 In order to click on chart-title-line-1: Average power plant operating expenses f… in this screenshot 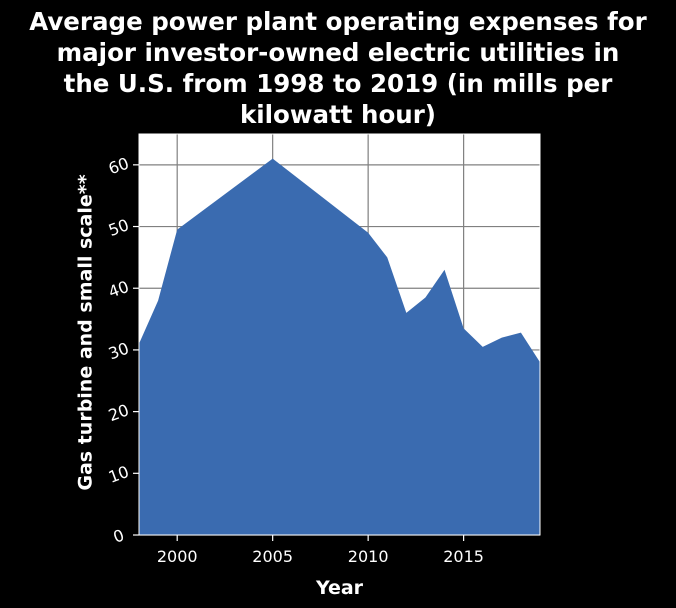, I will do `click(338, 21)`.